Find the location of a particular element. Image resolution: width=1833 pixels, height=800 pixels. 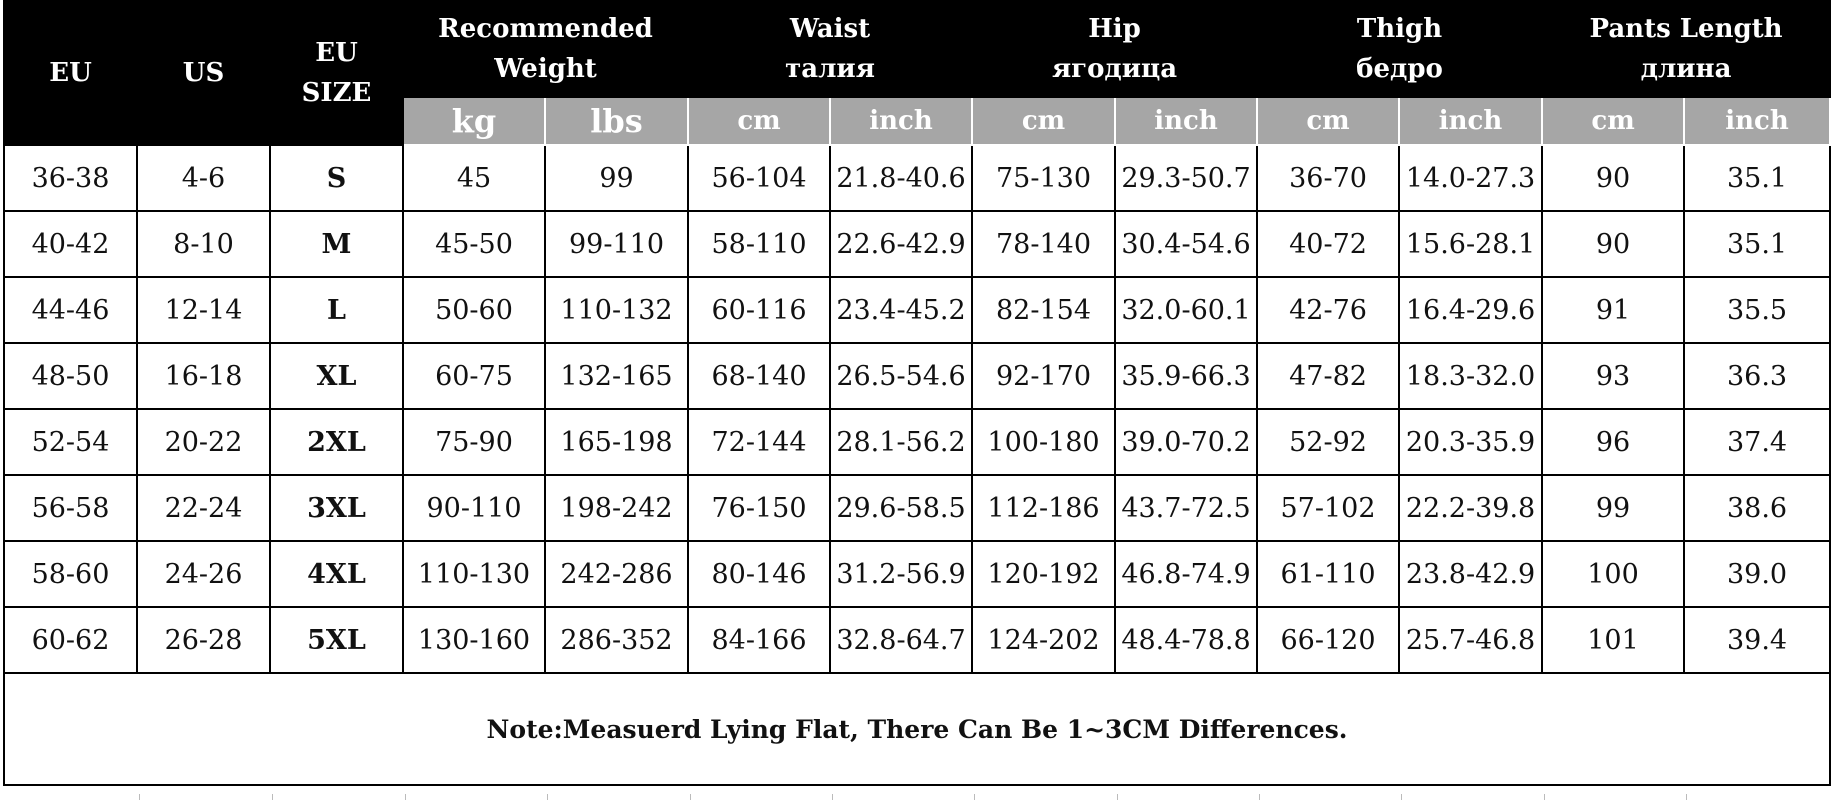

cell-weight-lbs: 132-165 is located at coordinates (616, 376).